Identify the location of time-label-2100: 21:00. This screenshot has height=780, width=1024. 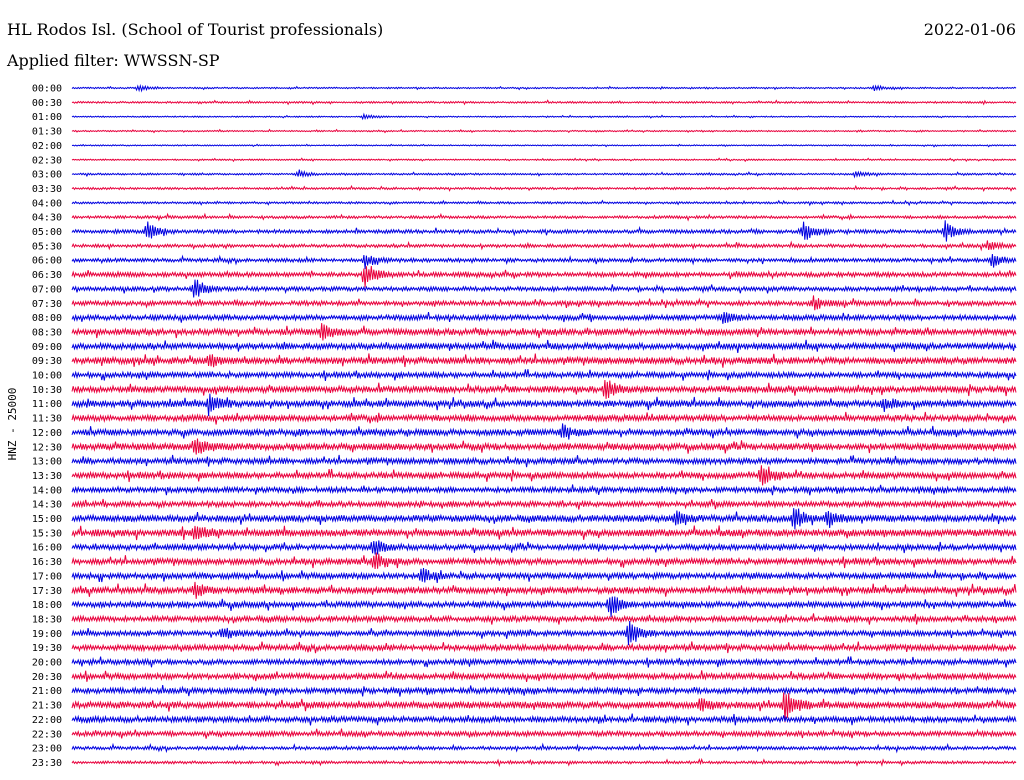
(47, 691).